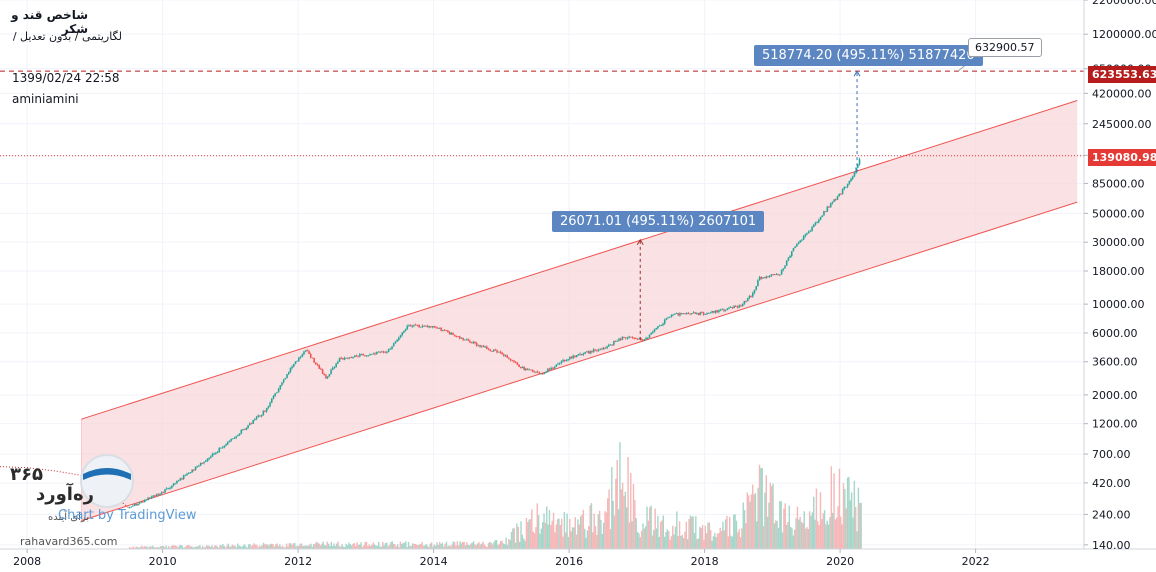 Image resolution: width=1156 pixels, height=572 pixels. What do you see at coordinates (1115, 333) in the screenshot?
I see `y-tick-label: 6000.00` at bounding box center [1115, 333].